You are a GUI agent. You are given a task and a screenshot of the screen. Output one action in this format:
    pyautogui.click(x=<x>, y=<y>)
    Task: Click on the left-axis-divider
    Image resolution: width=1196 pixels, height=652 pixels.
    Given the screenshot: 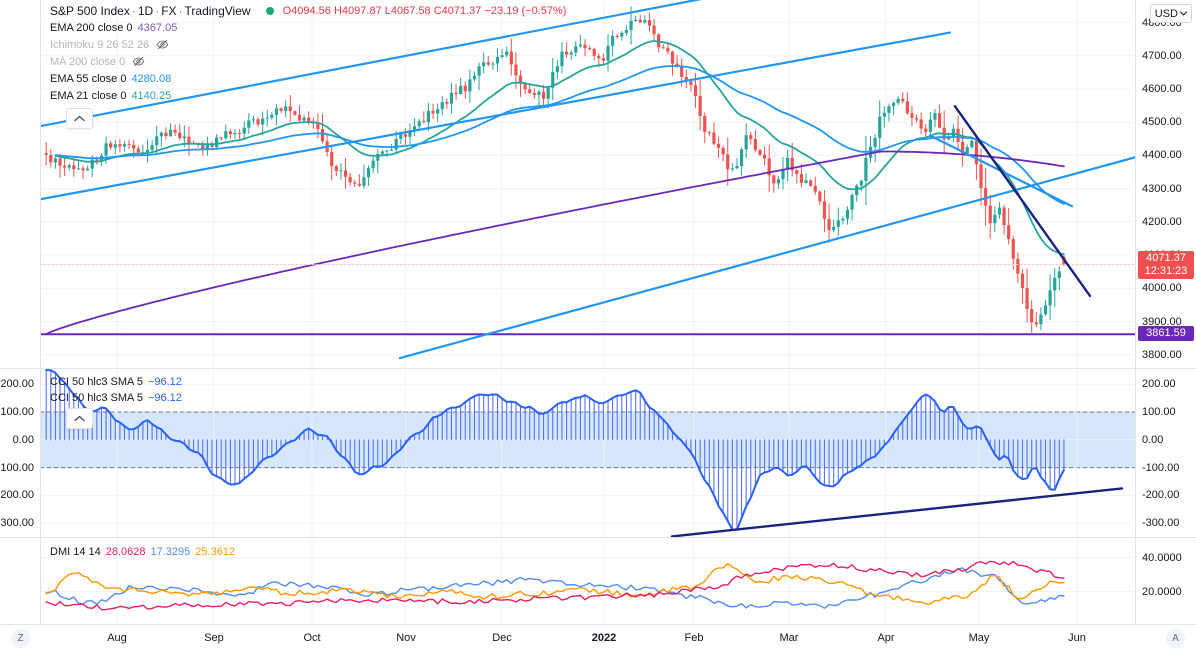 What is the action you would take?
    pyautogui.click(x=40, y=184)
    